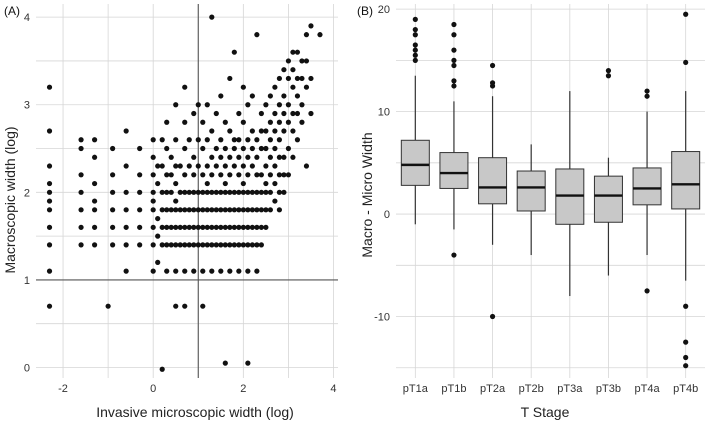 The image size is (709, 425). Describe the element at coordinates (685, 389) in the screenshot. I see `panel-b-x-tick-label: pT4b` at that location.